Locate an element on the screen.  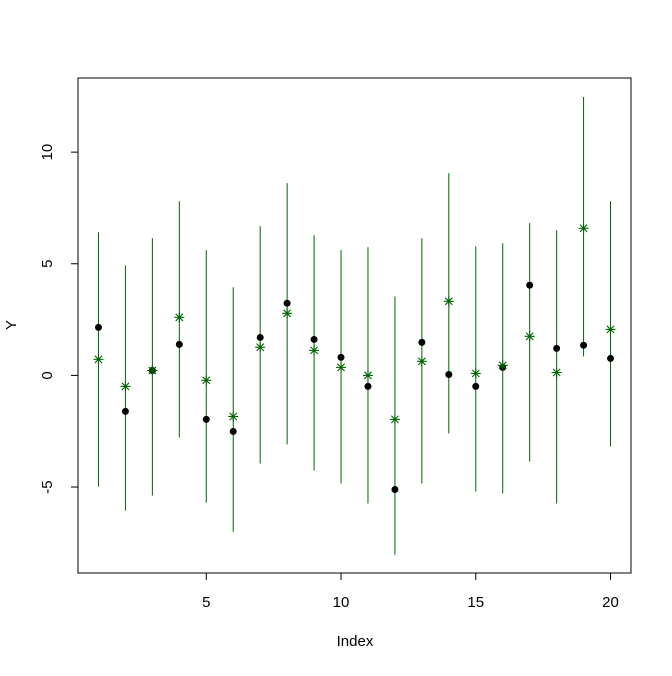
y-tick-label: 5 is located at coordinates (47, 264).